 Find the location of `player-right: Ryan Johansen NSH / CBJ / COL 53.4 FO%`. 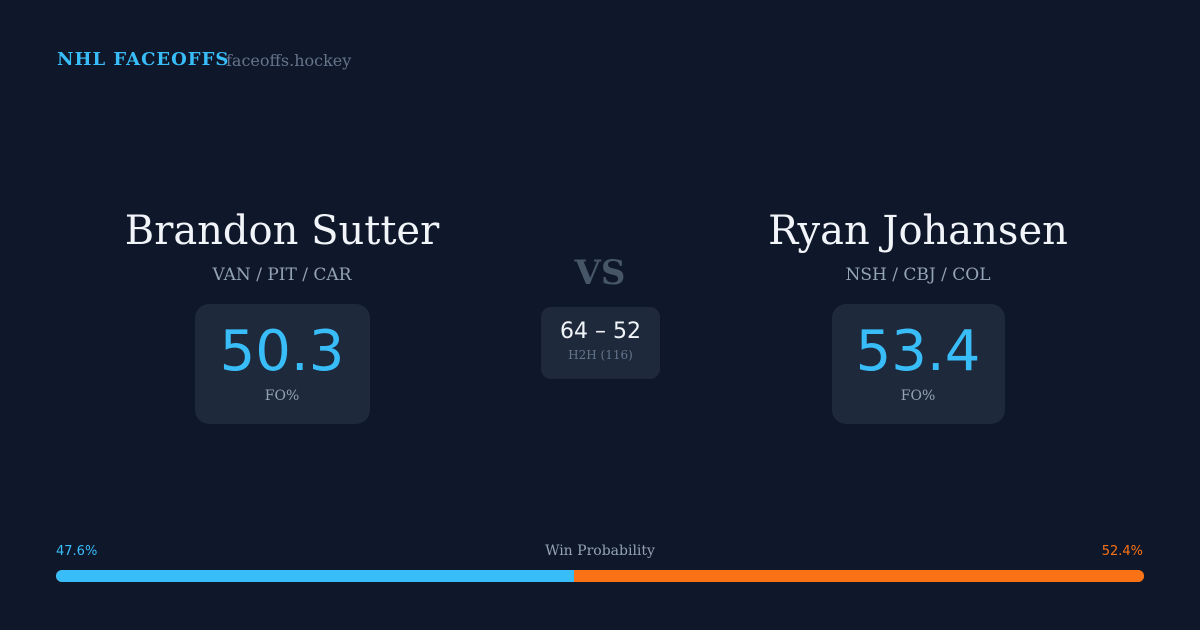

player-right: Ryan Johansen NSH / CBJ / COL 53.4 FO% is located at coordinates (918, 314).